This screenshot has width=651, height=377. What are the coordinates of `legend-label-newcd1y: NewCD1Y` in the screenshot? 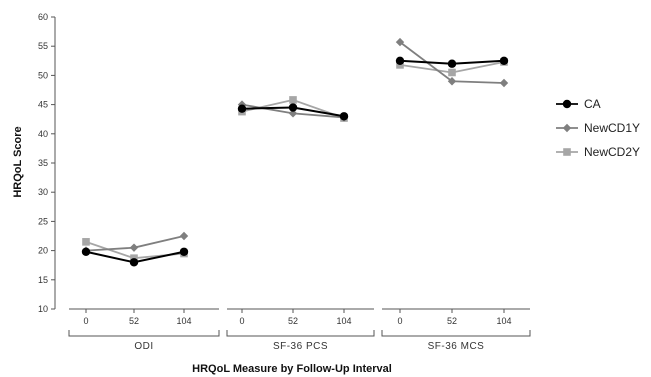 It's located at (612, 128).